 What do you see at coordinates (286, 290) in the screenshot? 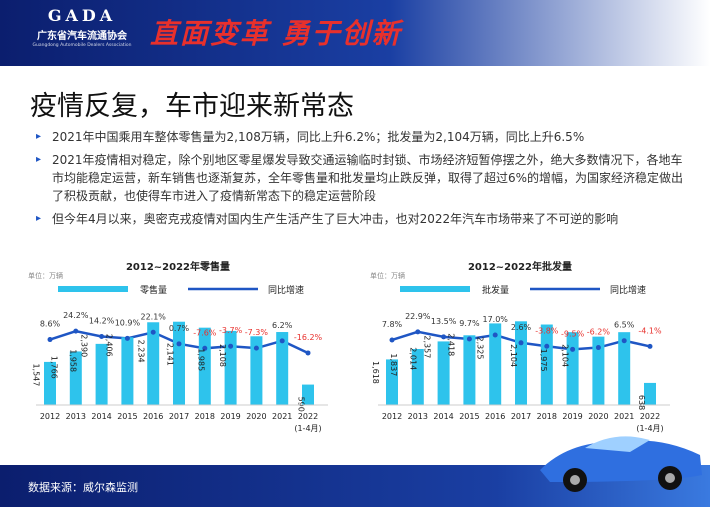
I see `legend-line-label: 同比增速` at bounding box center [286, 290].